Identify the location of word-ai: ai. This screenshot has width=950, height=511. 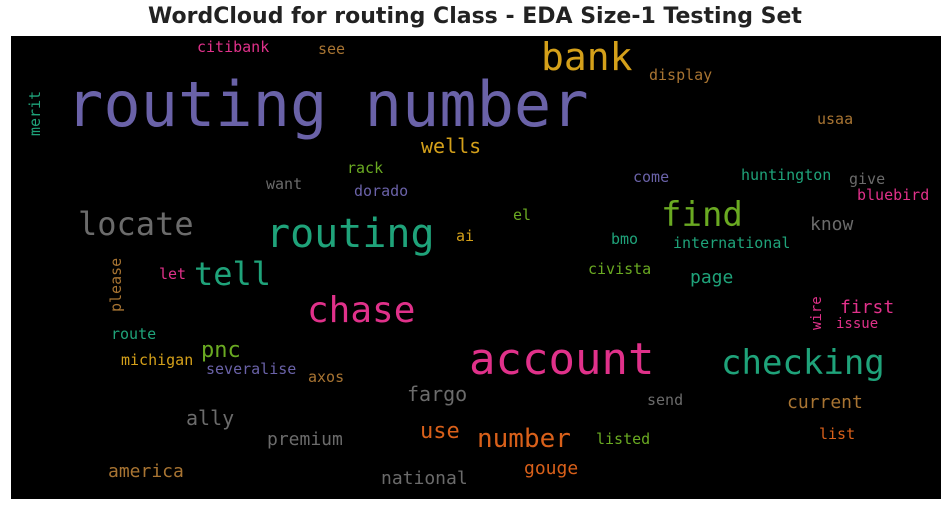
(465, 236).